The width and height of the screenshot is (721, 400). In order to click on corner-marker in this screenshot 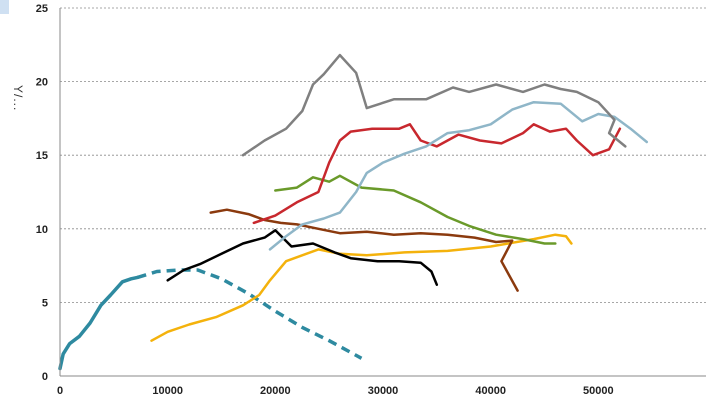, I will do `click(4, 7)`.